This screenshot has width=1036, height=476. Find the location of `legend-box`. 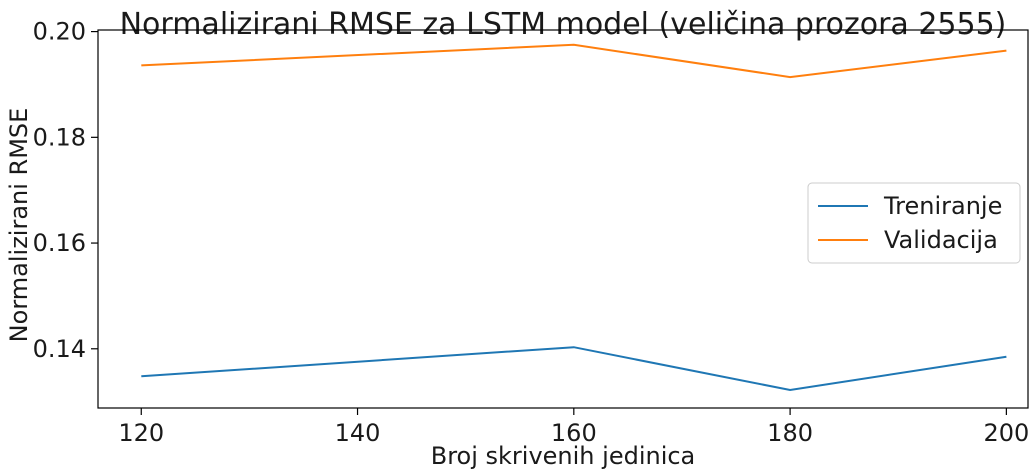

legend-box is located at coordinates (914, 223).